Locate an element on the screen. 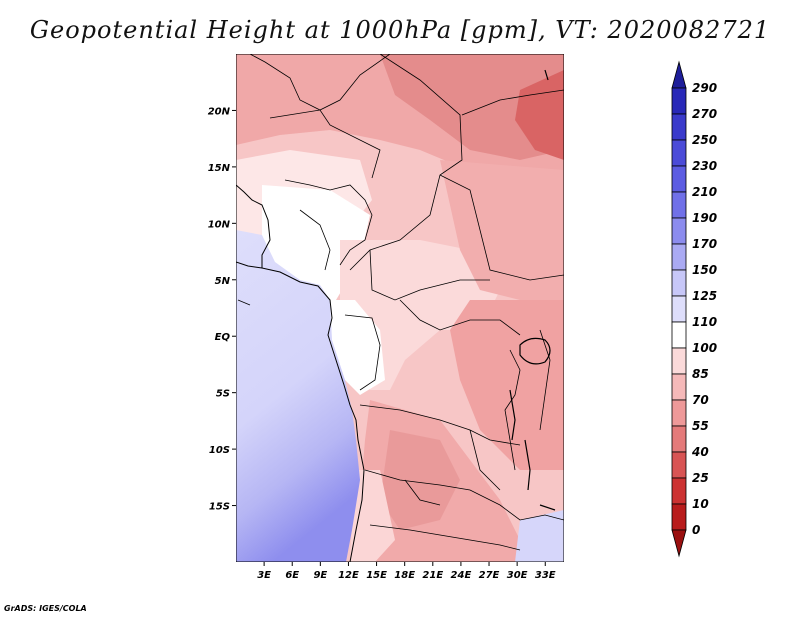 The image size is (800, 618). lakes is located at coordinates (532, 290).